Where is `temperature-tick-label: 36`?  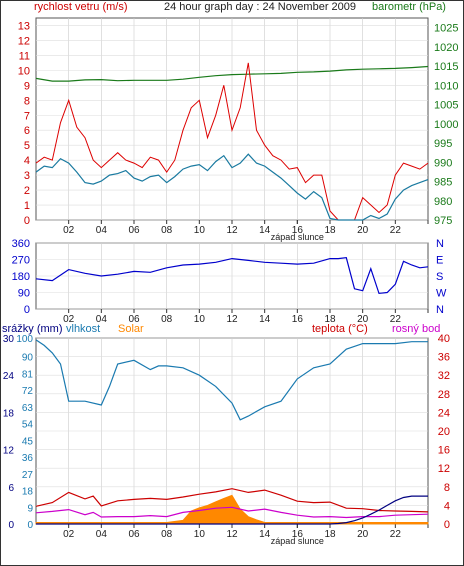
temperature-tick-label: 36 is located at coordinates (444, 358).